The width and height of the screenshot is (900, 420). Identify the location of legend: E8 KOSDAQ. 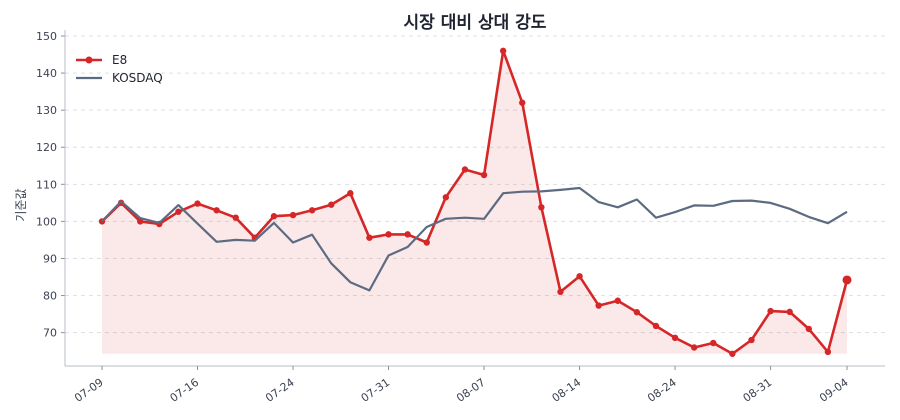
(119, 69).